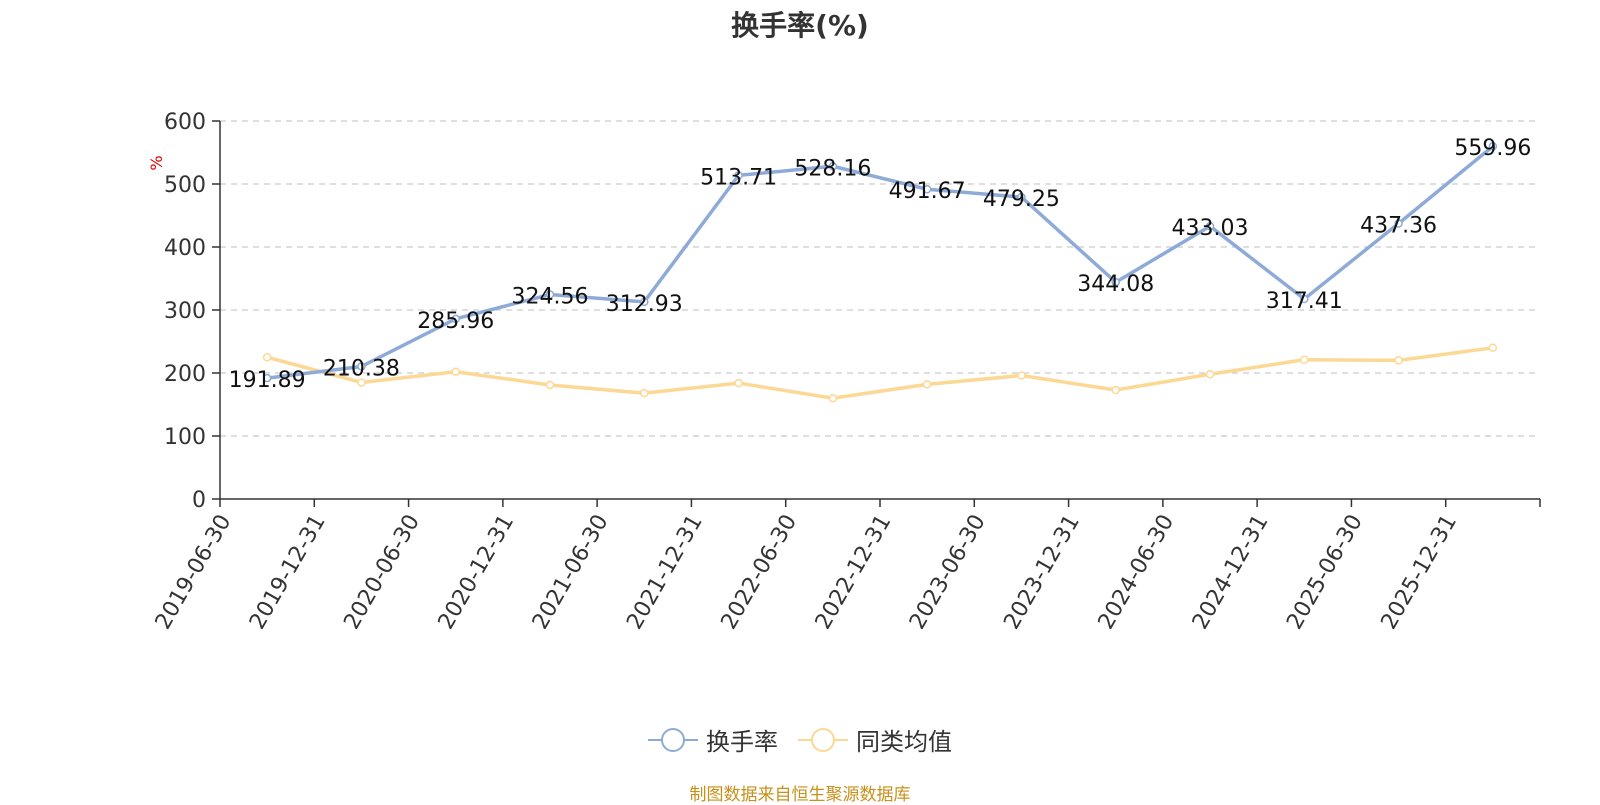  What do you see at coordinates (382, 571) in the screenshot?
I see `x-tick-label: 2020-06-30` at bounding box center [382, 571].